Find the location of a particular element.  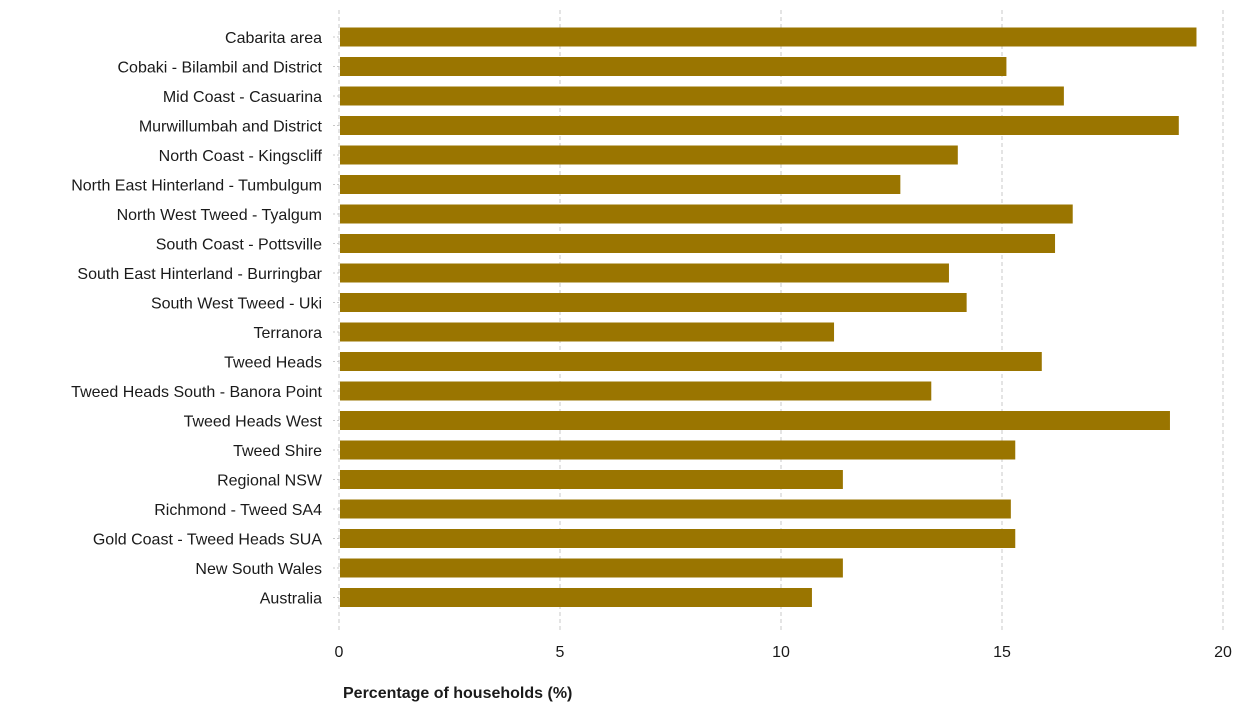

category-label: Tweed Heads South - Banora Point is located at coordinates (196, 392).